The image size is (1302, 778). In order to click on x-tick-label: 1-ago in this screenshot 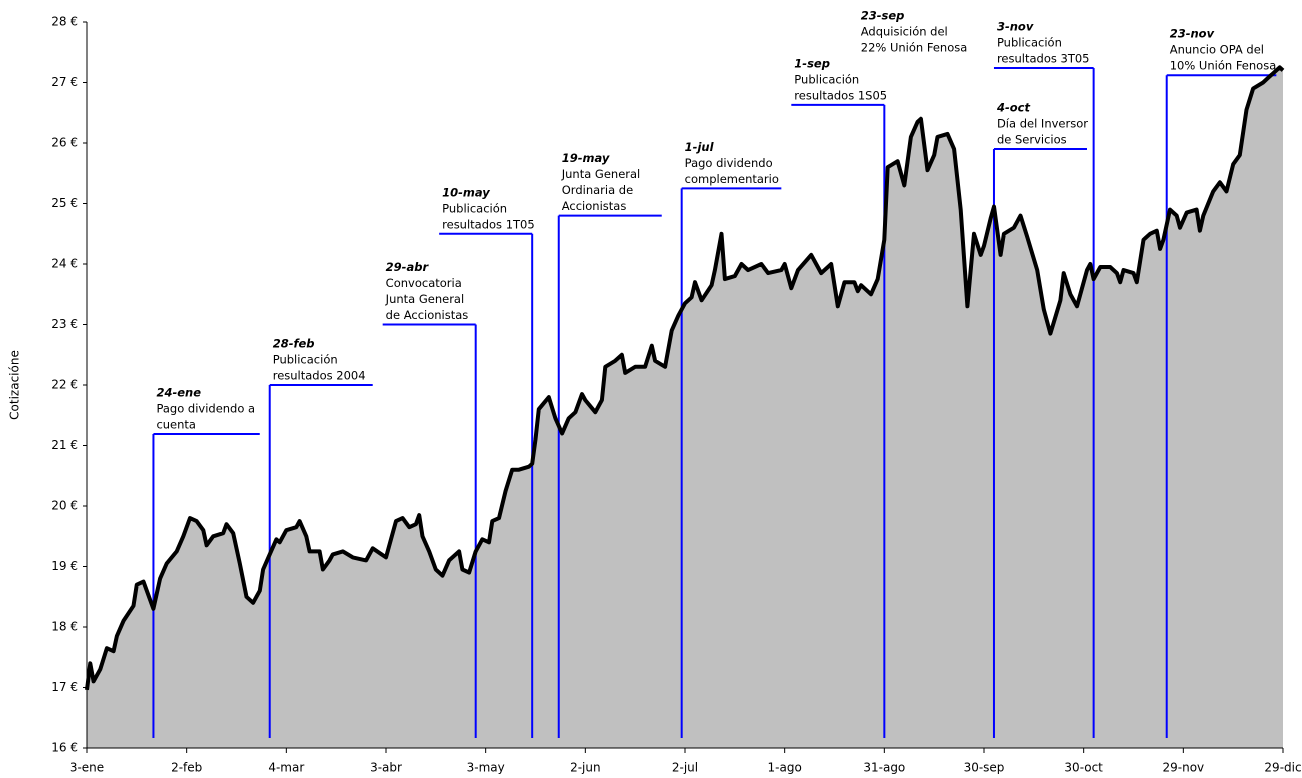, I will do `click(785, 768)`.